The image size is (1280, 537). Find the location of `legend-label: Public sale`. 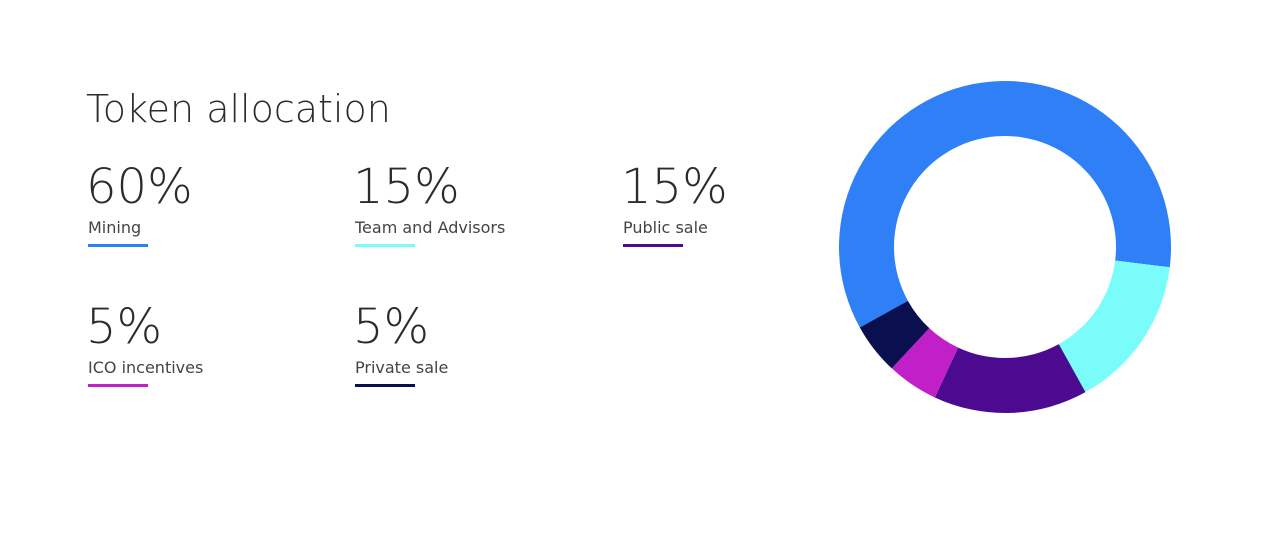

legend-label: Public sale is located at coordinates (665, 227).